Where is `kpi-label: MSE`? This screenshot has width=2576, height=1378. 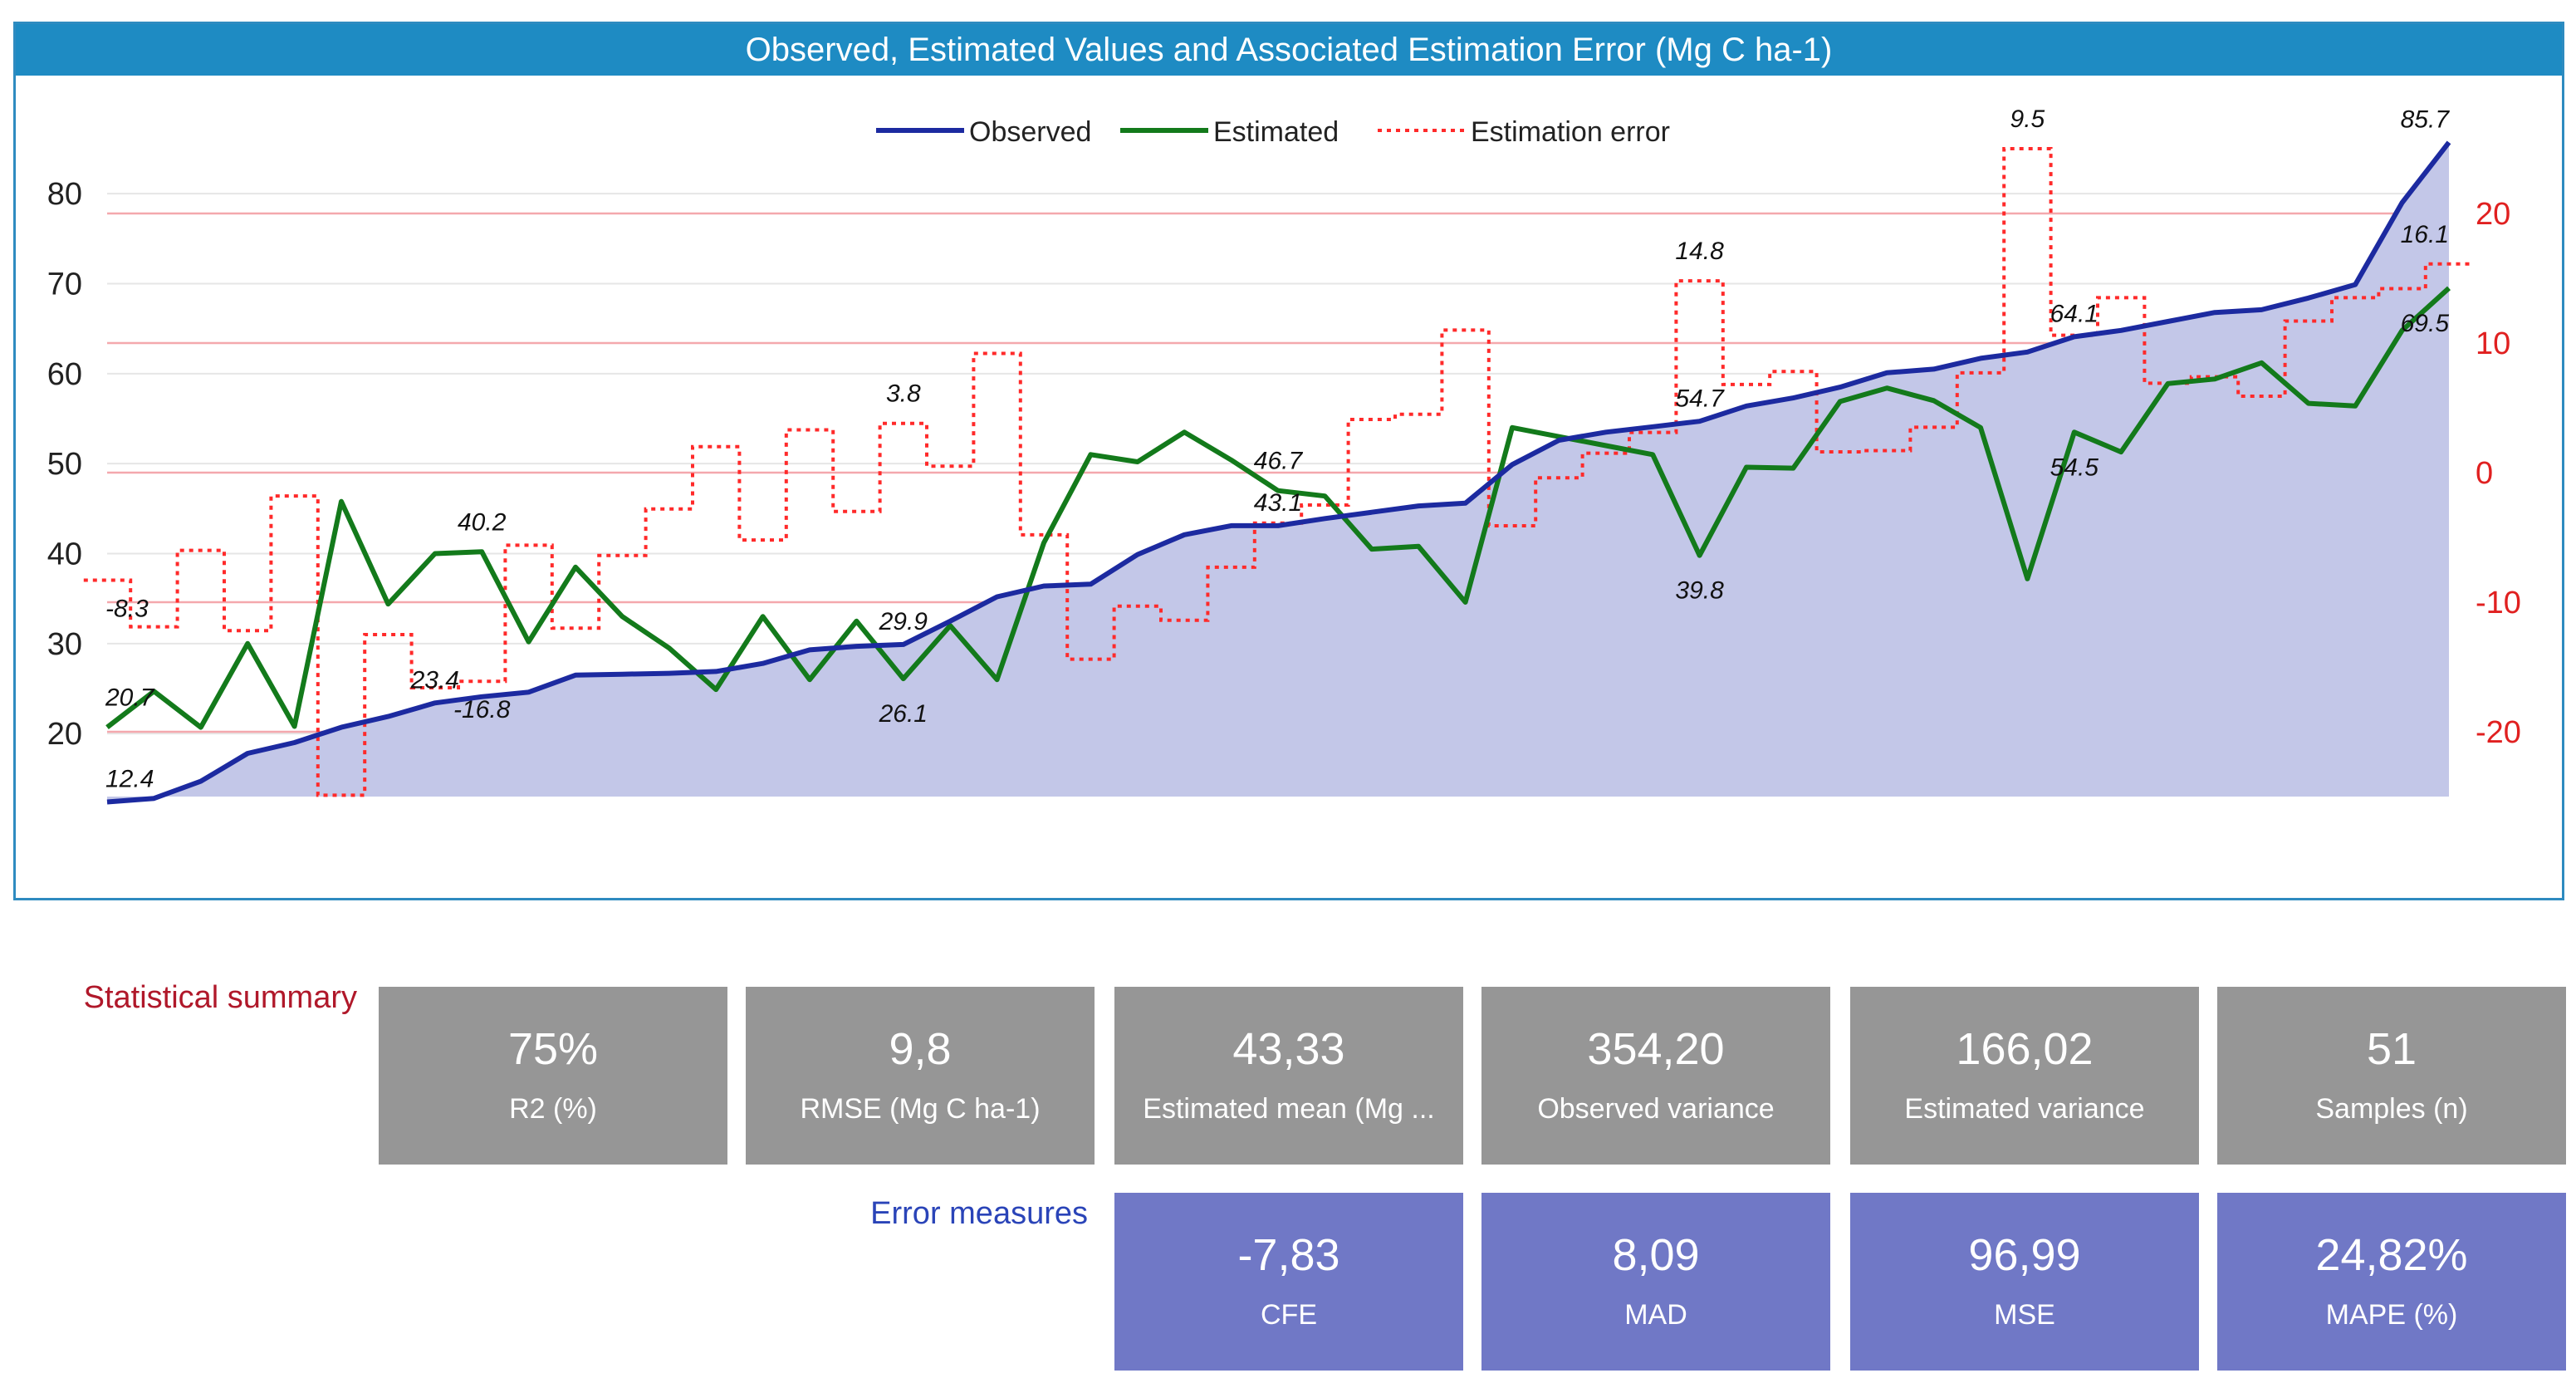
kpi-label: MSE is located at coordinates (2025, 1315).